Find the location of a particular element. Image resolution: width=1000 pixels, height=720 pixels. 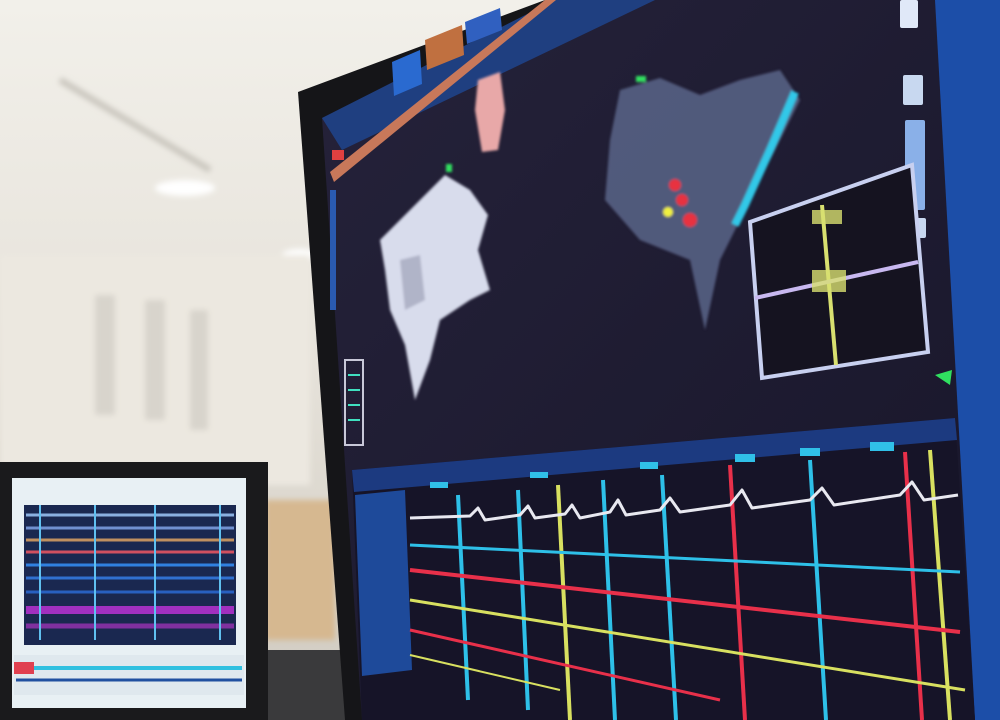

chamber-shell-model is located at coordinates (702, 200).